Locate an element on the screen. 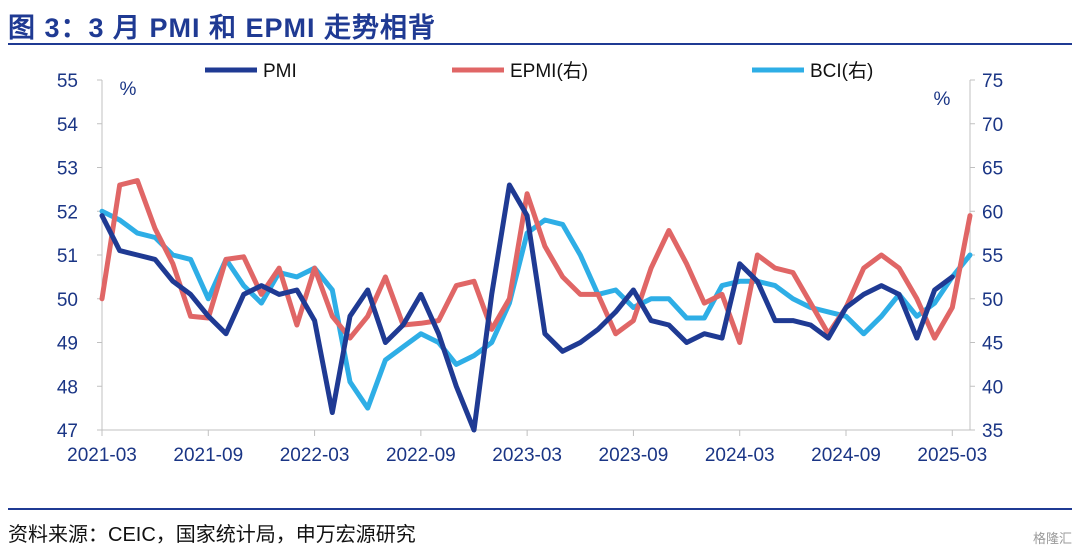 The width and height of the screenshot is (1080, 552). x-tick-label: 2021-03 is located at coordinates (102, 455).